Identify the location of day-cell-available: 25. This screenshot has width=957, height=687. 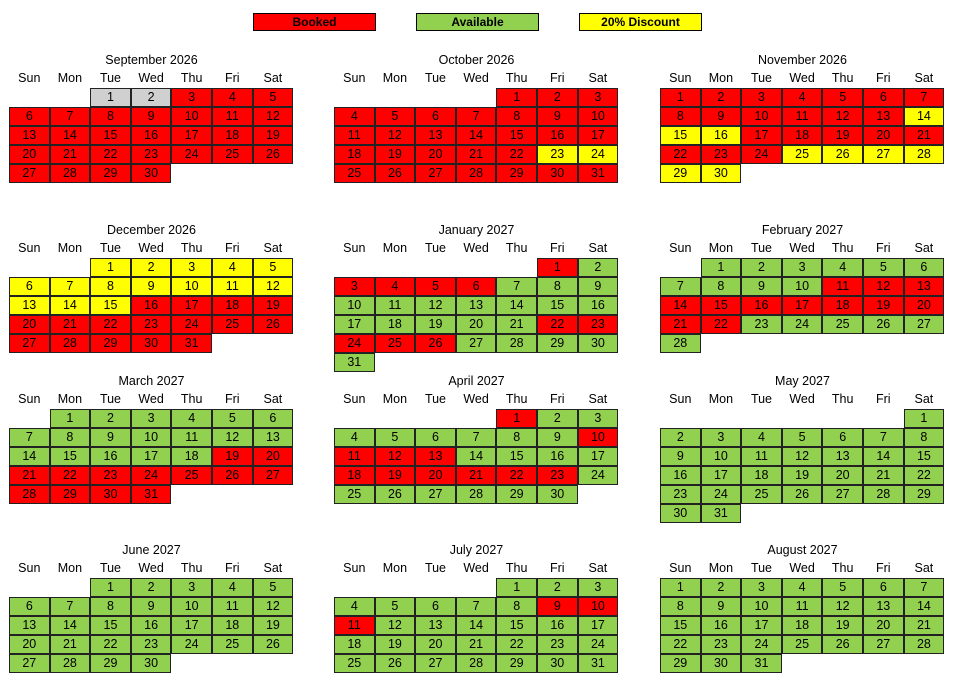
(802, 644).